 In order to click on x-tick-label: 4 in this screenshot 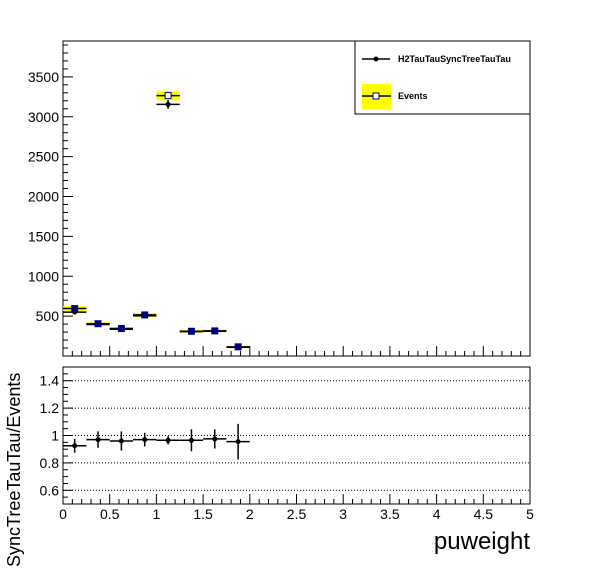, I will do `click(437, 514)`.